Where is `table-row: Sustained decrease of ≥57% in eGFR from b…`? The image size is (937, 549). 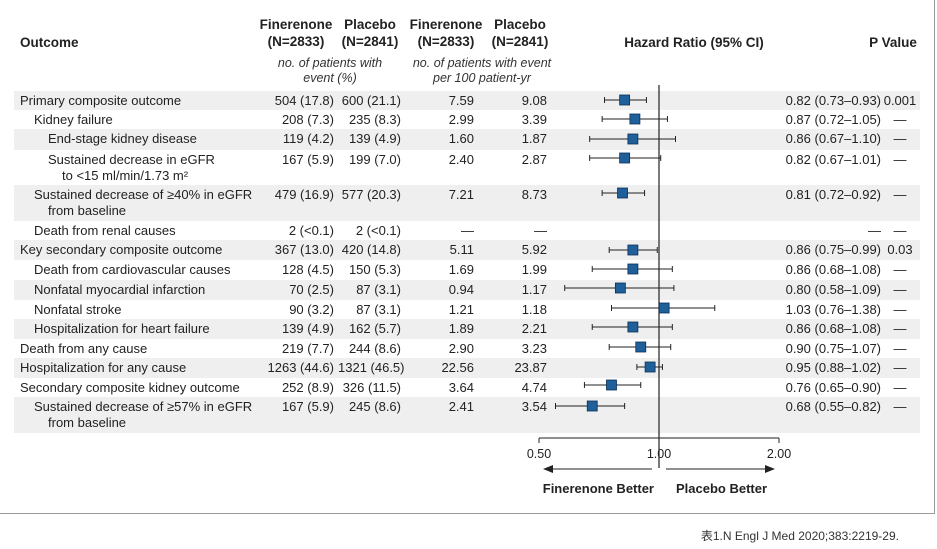 table-row: Sustained decrease of ≥57% in eGFR from b… is located at coordinates (467, 415).